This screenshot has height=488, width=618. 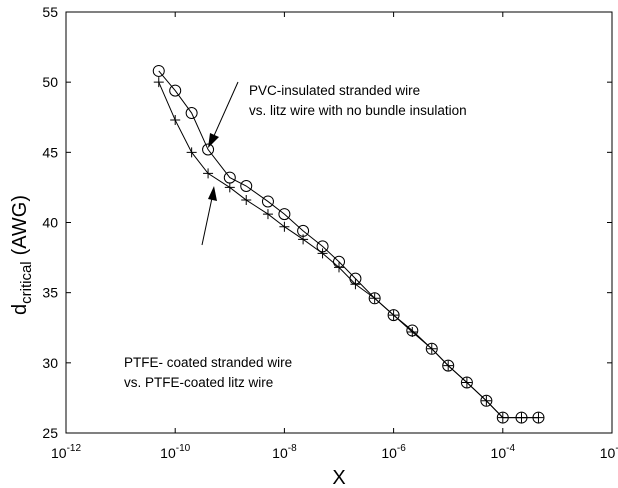 What do you see at coordinates (338, 477) in the screenshot?
I see `x-axis-title: X` at bounding box center [338, 477].